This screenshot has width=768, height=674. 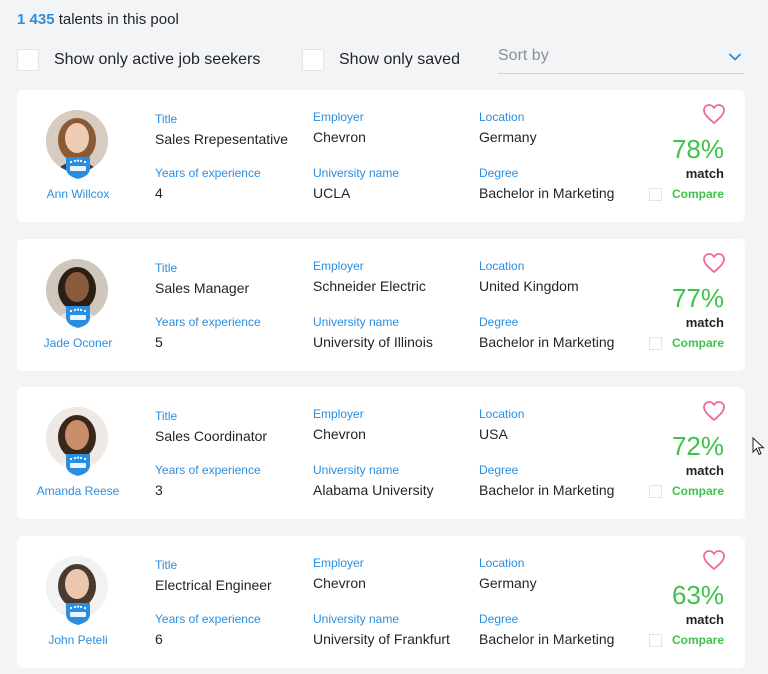 I want to click on location-value: United Kingdom, so click(x=529, y=286).